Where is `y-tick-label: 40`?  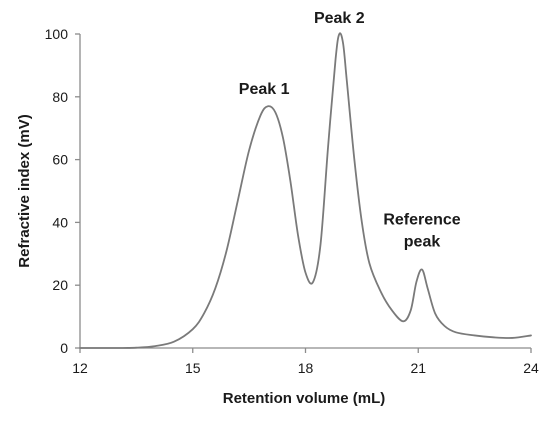
y-tick-label: 40 is located at coordinates (60, 222).